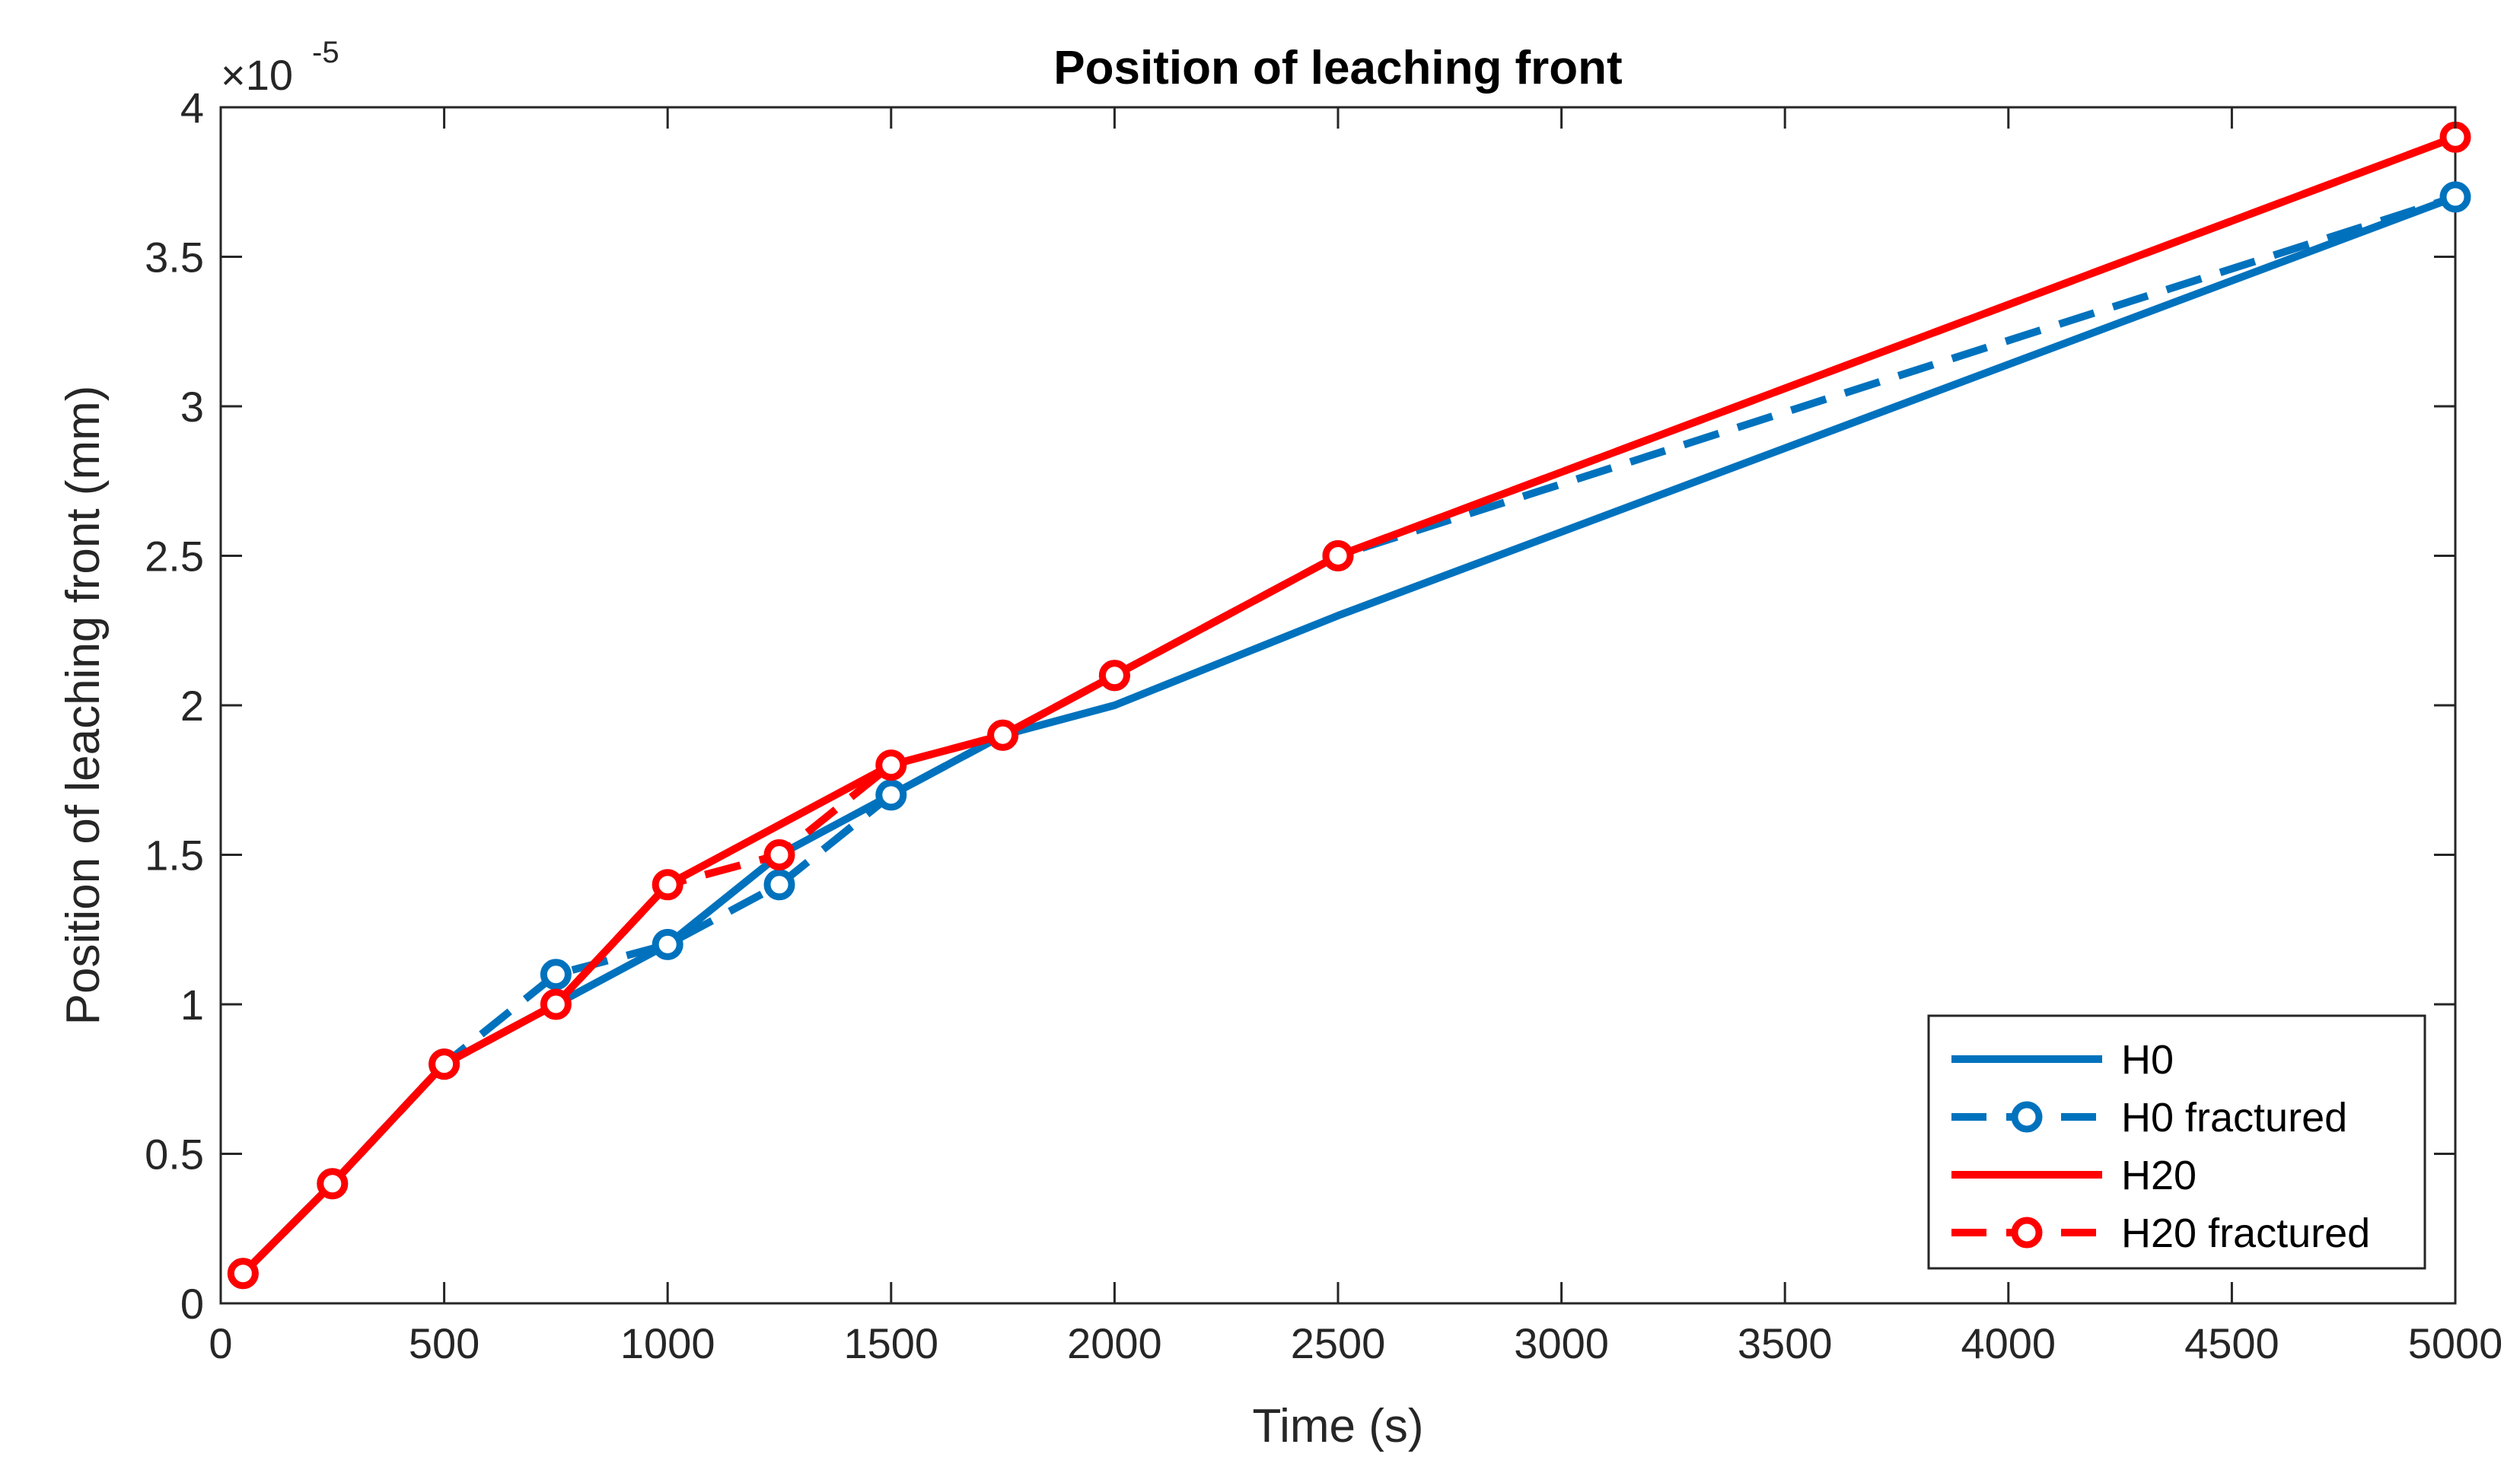 The width and height of the screenshot is (2520, 1473). I want to click on y-tick-label: 3.5, so click(174, 258).